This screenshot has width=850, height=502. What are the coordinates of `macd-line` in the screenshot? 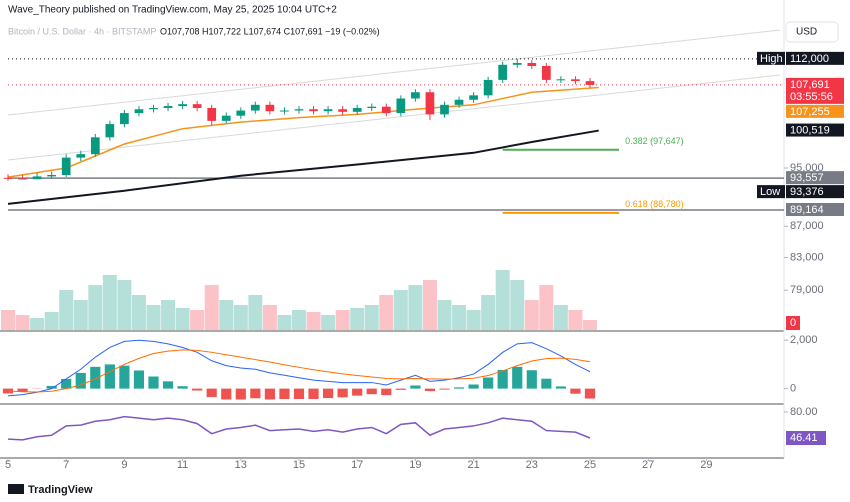 It's located at (299, 368).